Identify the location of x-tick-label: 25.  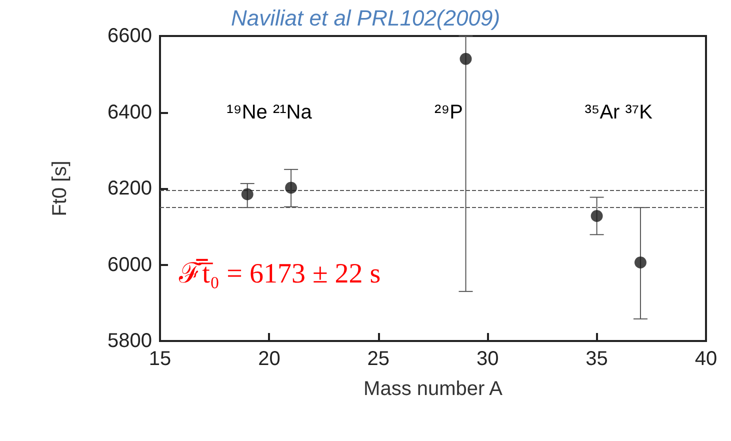
(378, 359).